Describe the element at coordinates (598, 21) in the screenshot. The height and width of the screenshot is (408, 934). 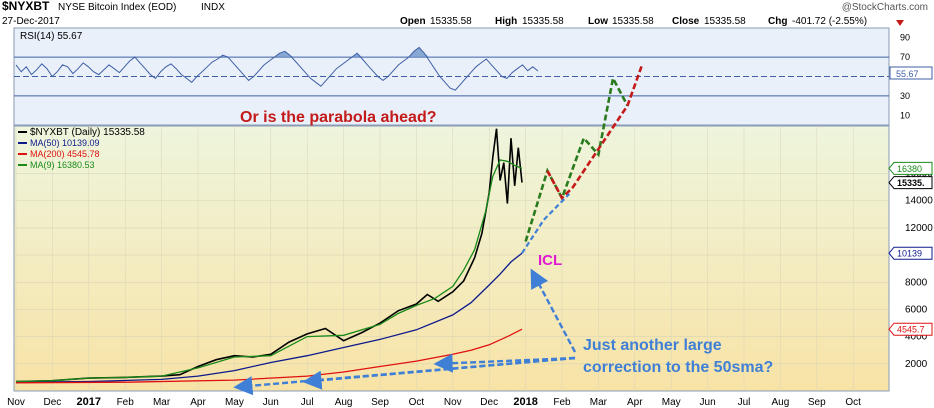
I see `low-label: Low` at that location.